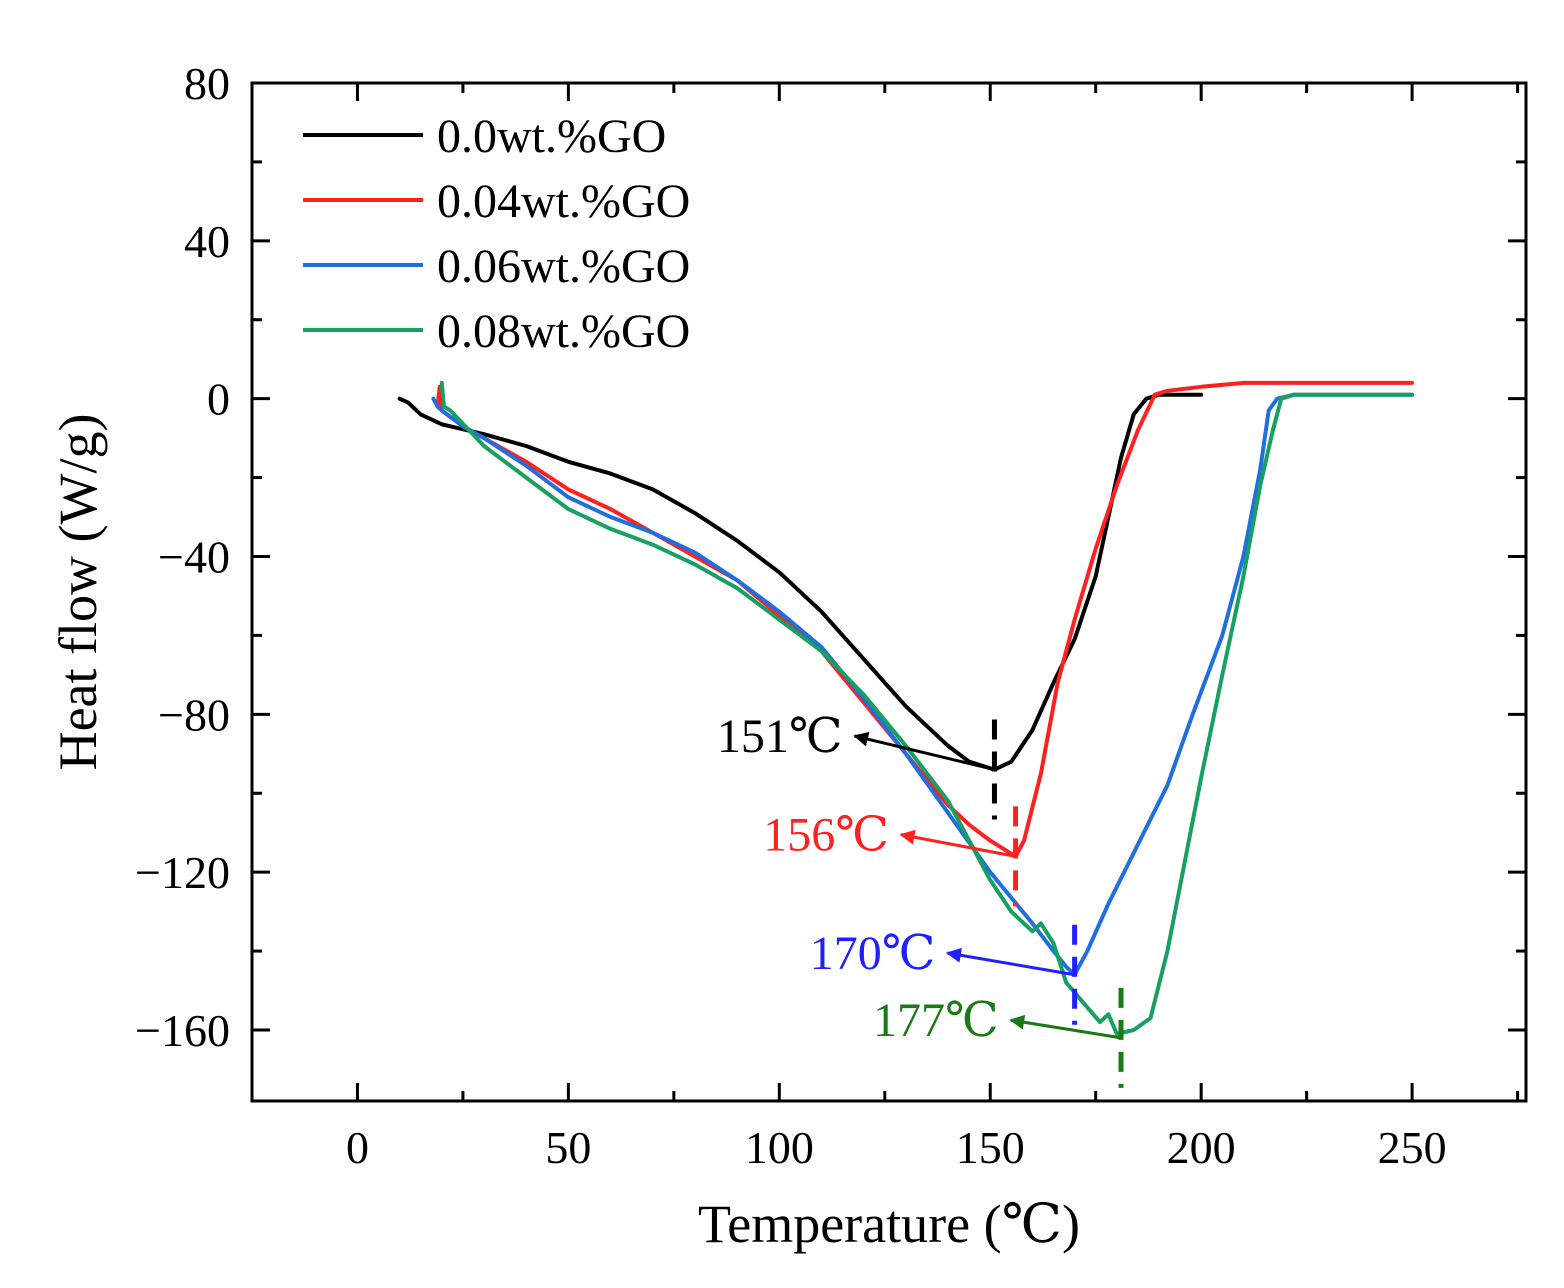  I want to click on legend-label: 0.0wt.%GO, so click(551, 136).